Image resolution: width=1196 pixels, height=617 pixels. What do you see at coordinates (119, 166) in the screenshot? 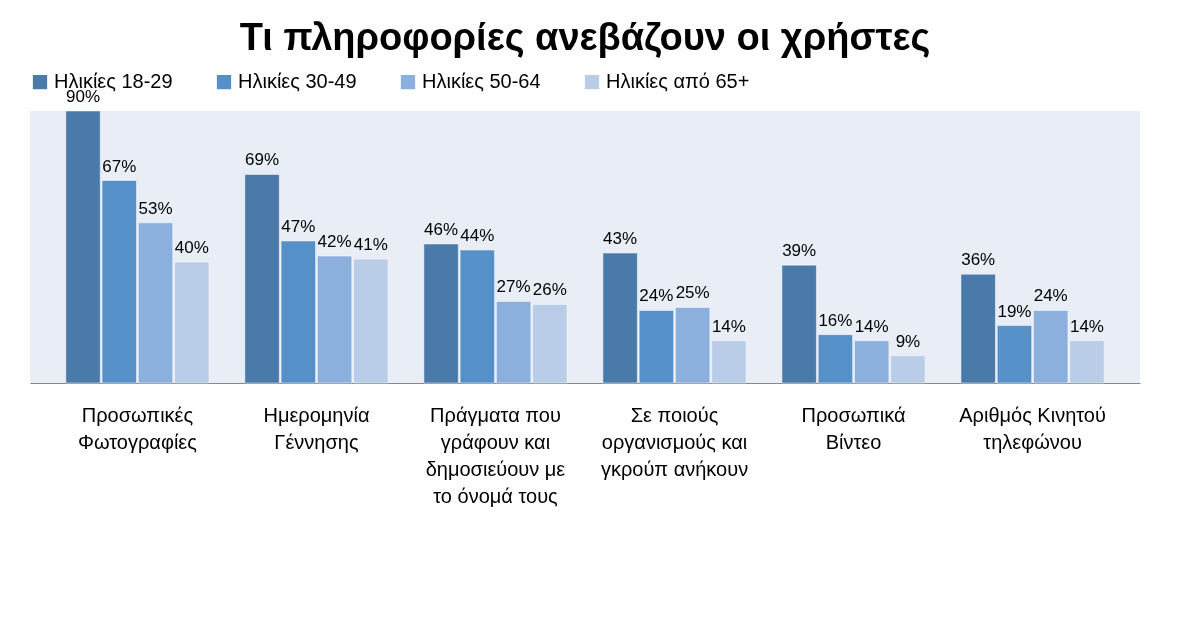
I see `data-label: 67%` at bounding box center [119, 166].